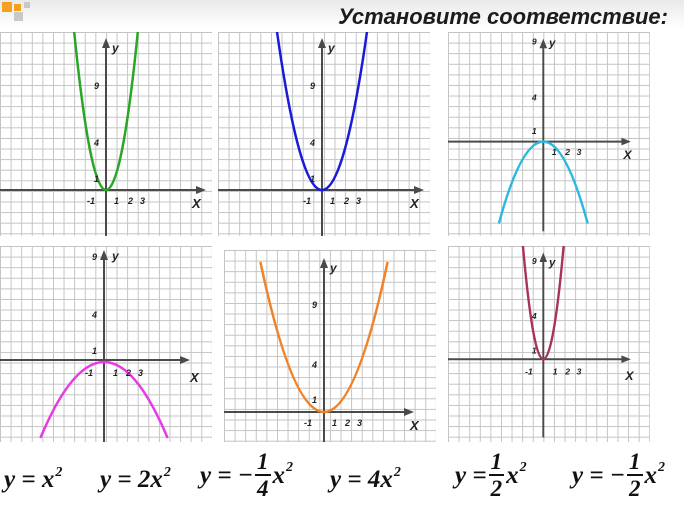 This screenshot has width=684, height=513. Describe the element at coordinates (104, 400) in the screenshot. I see `parabola-magenta` at that location.